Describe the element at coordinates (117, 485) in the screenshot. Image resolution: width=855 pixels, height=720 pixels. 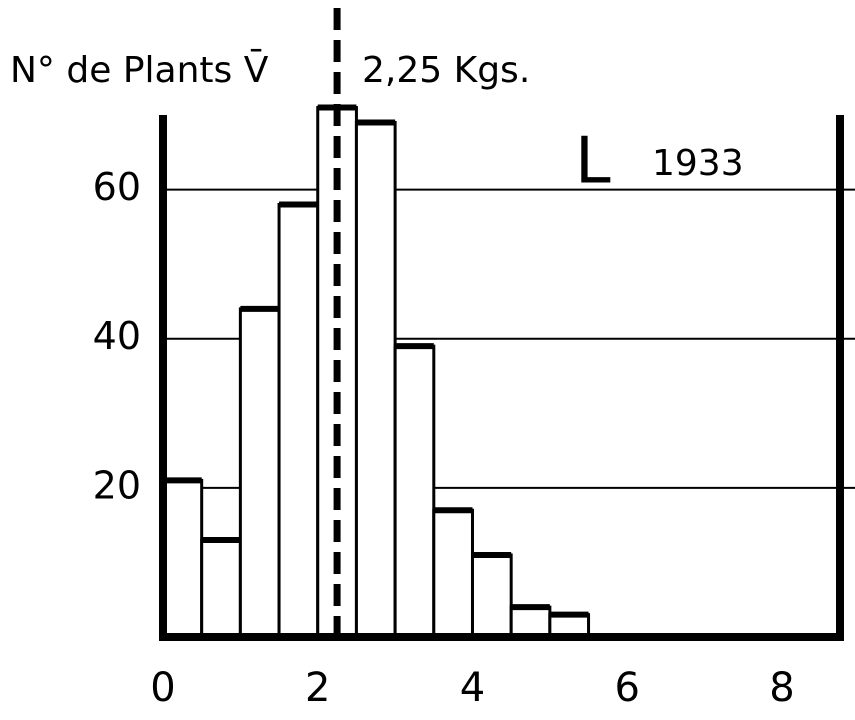
I see `y-tick-label: 20` at that location.